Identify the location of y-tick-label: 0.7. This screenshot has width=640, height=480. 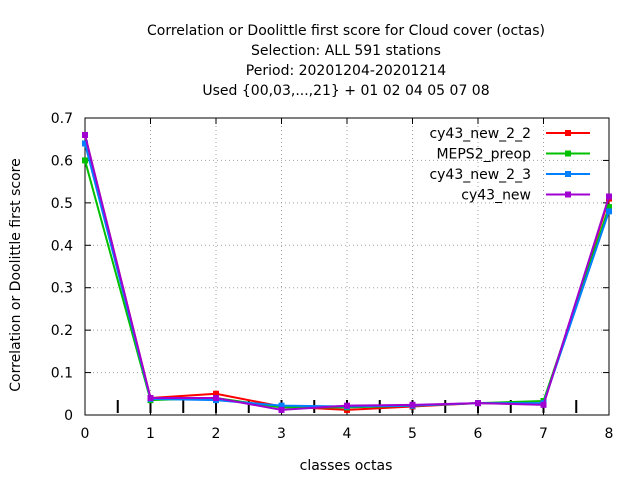
(62, 119).